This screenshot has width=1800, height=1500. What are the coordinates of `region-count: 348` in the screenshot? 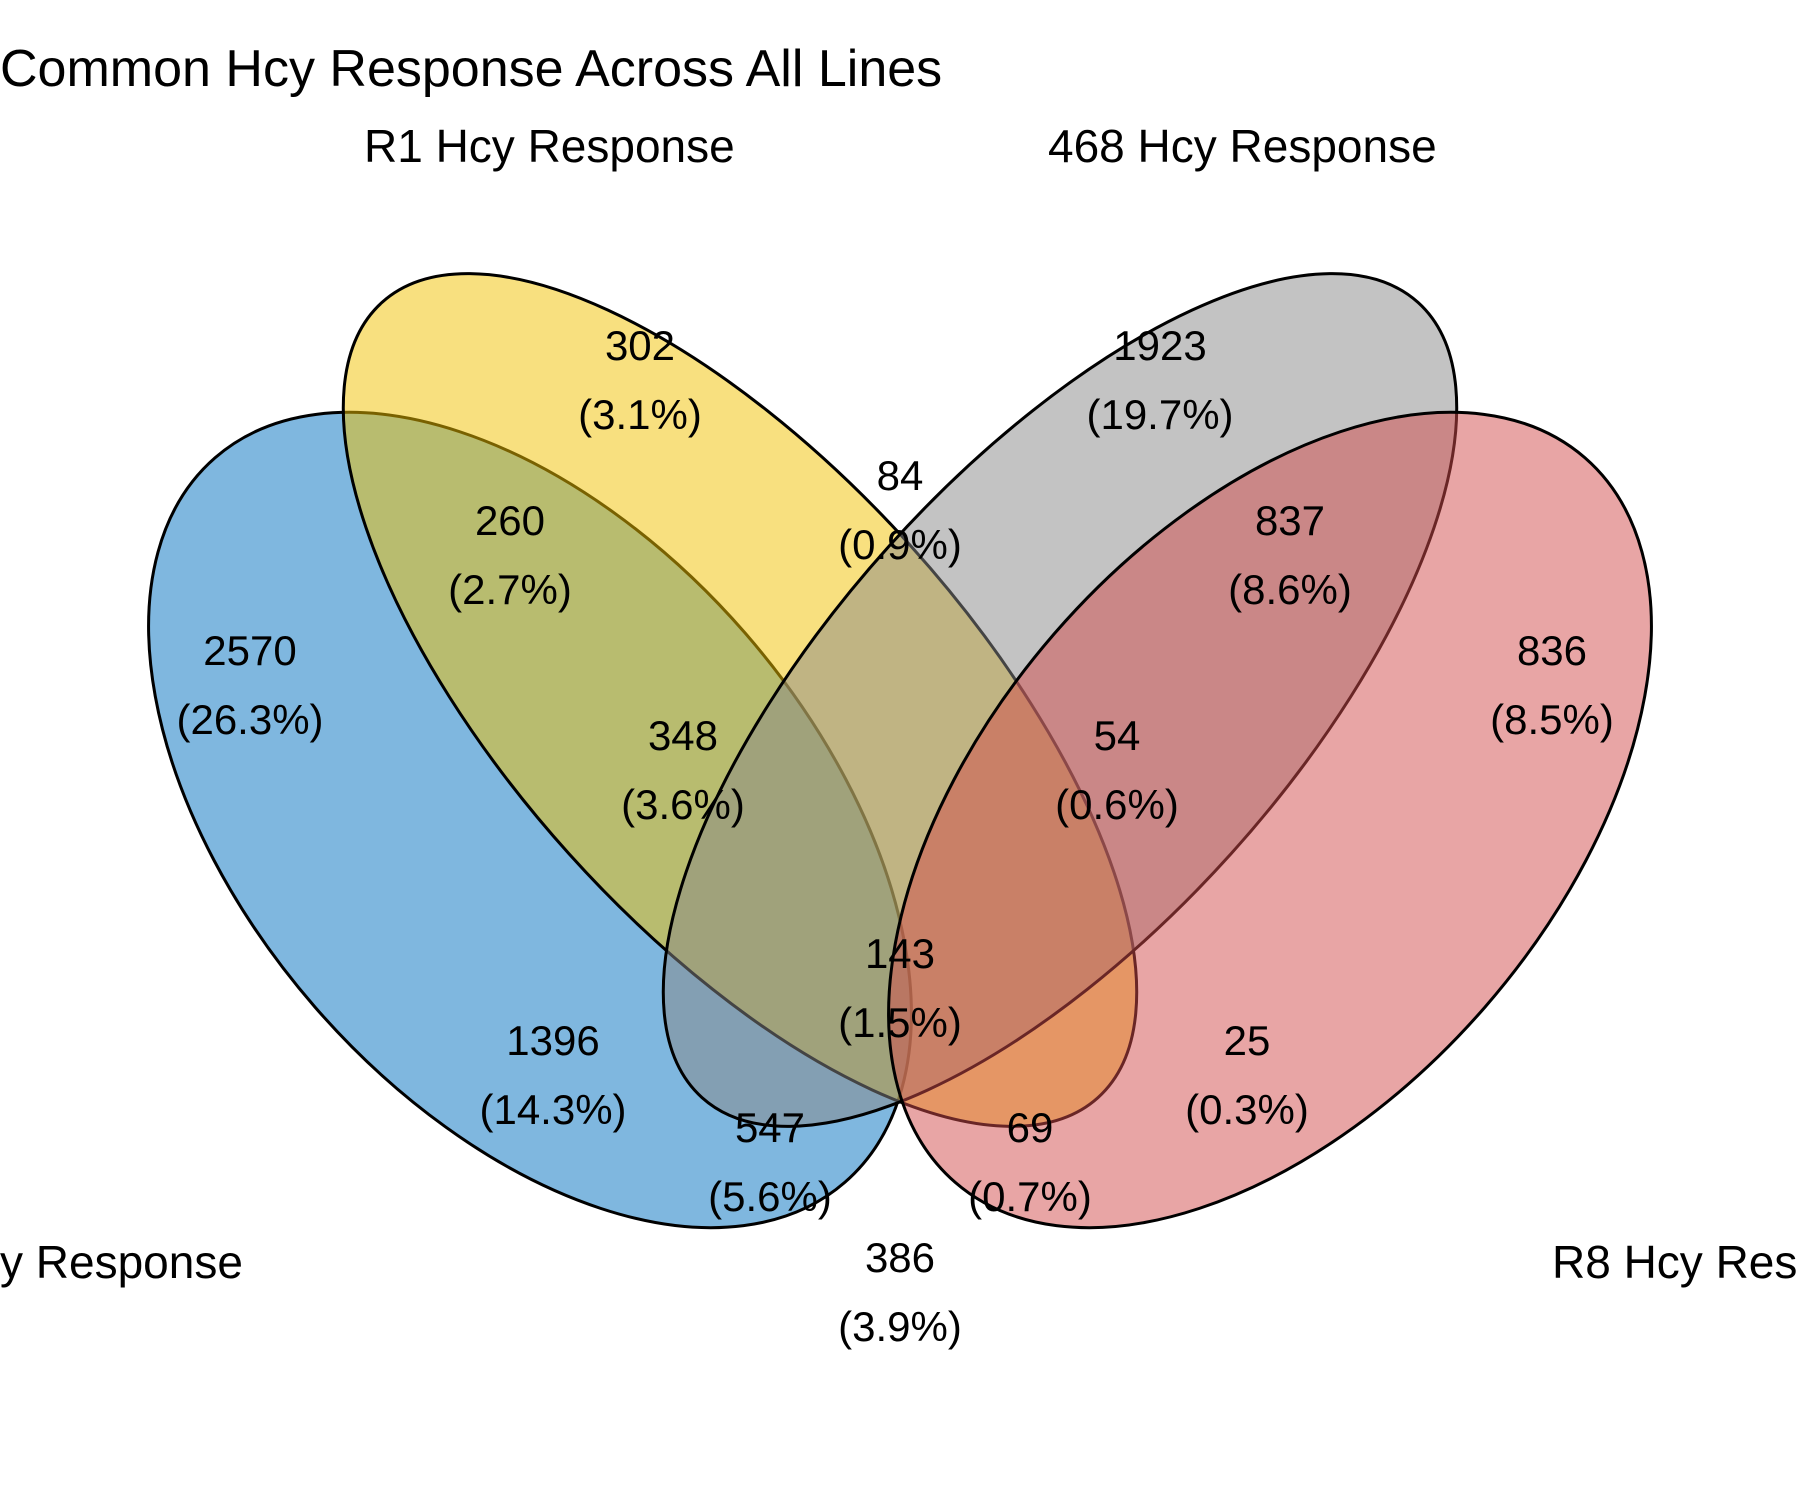 It's located at (683, 735).